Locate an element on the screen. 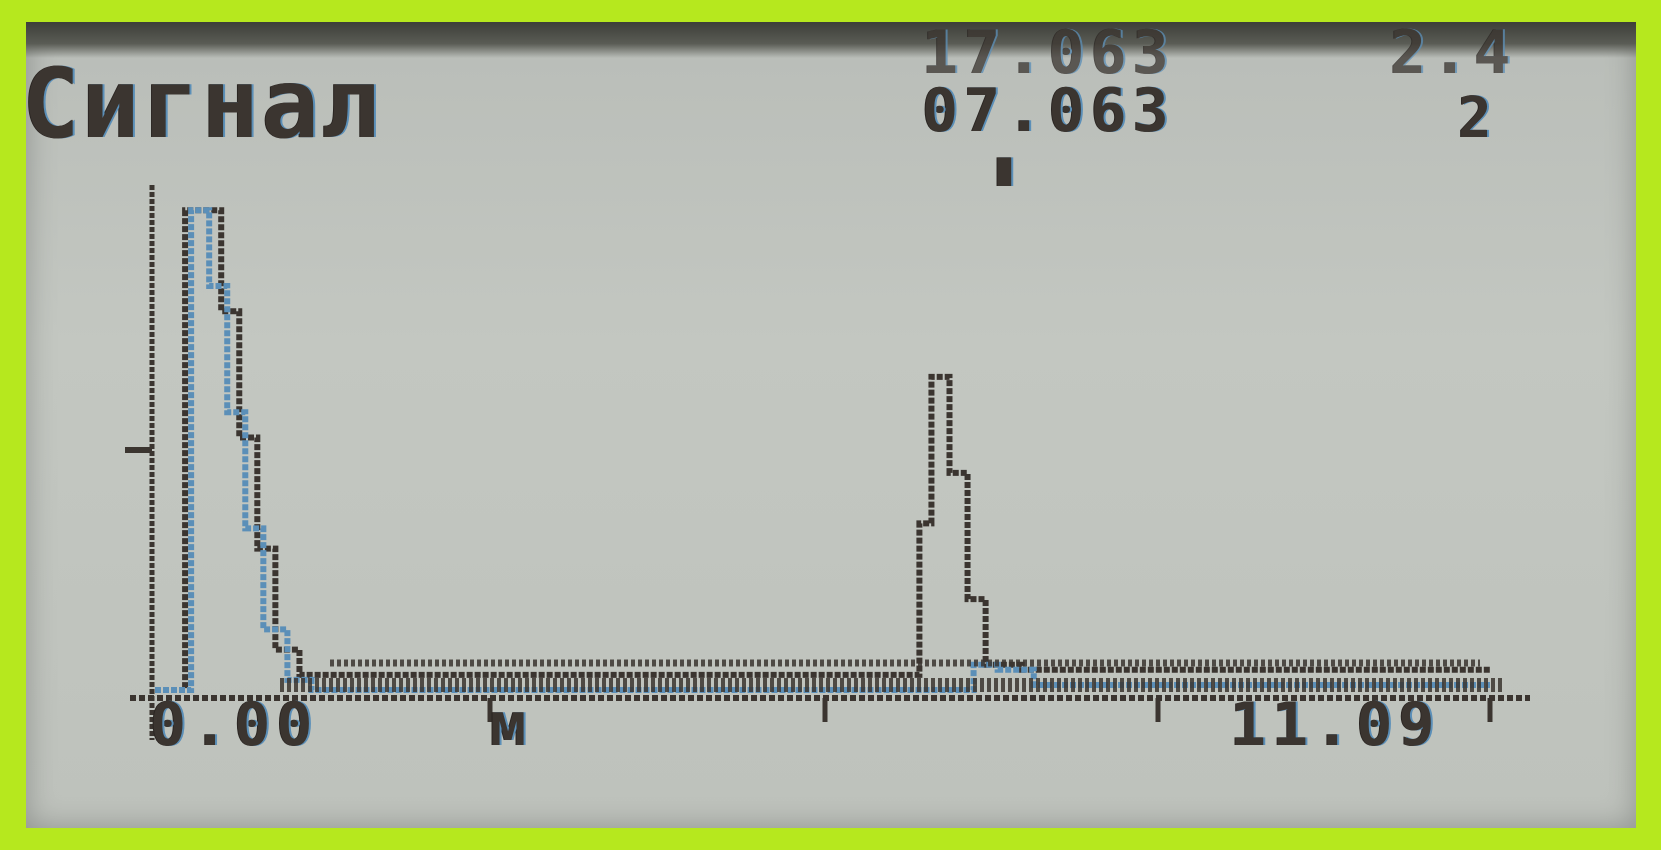 The image size is (1661, 850). screen-title: Сигнал is located at coordinates (201, 104).